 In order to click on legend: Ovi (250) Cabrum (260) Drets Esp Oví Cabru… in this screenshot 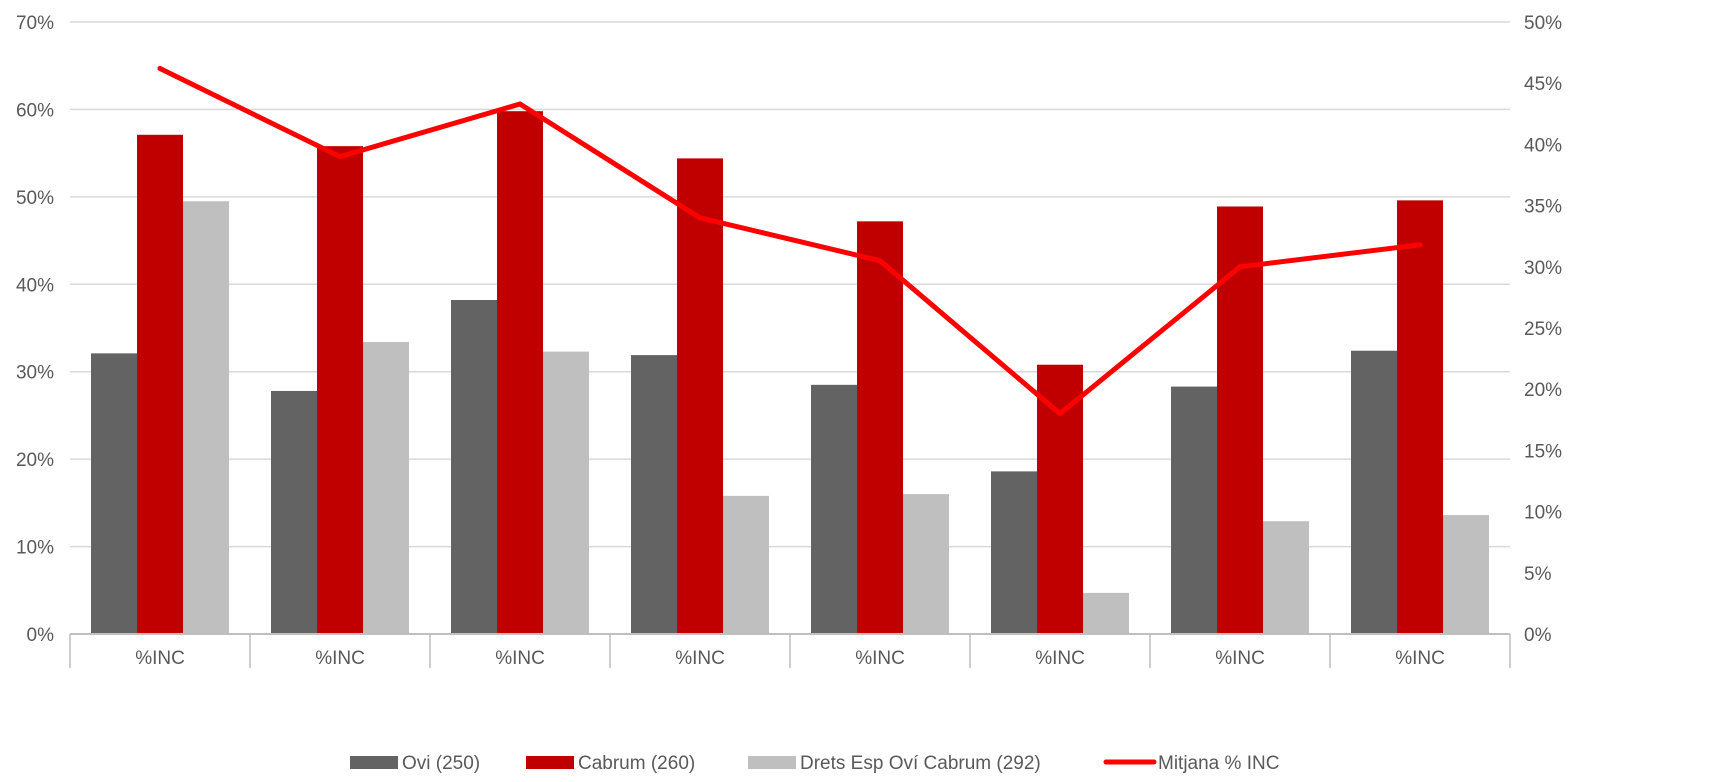, I will do `click(814, 763)`.